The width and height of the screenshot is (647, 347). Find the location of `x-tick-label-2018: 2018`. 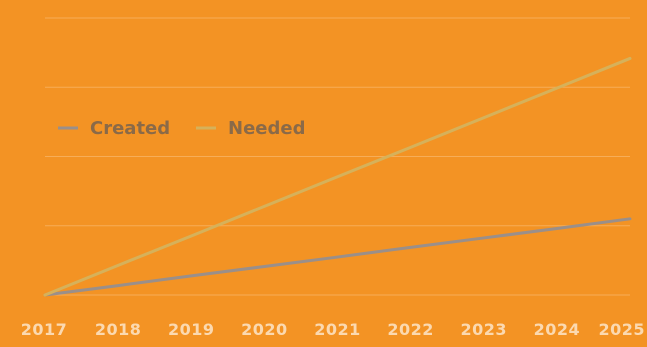

x-tick-label-2018: 2018 is located at coordinates (118, 329).